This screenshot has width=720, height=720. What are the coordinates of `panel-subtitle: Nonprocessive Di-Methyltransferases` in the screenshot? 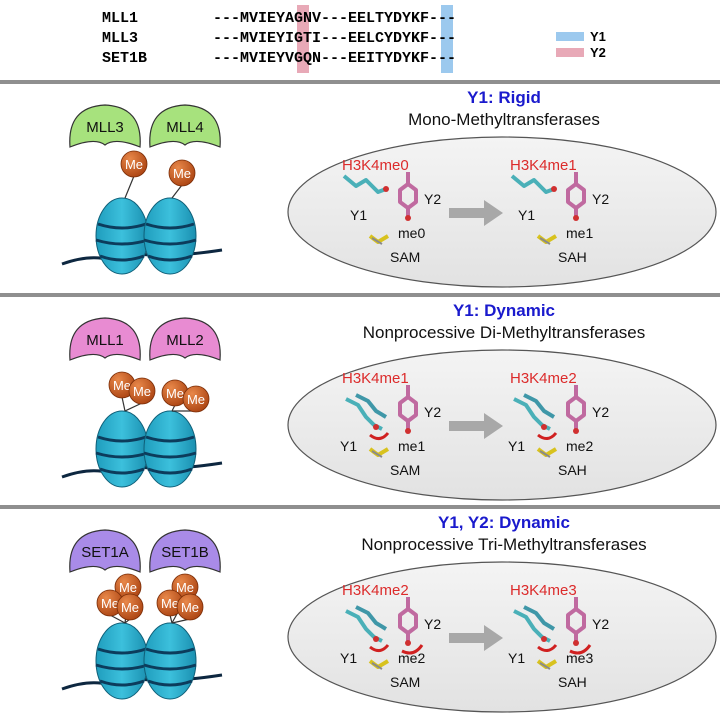 It's located at (504, 332).